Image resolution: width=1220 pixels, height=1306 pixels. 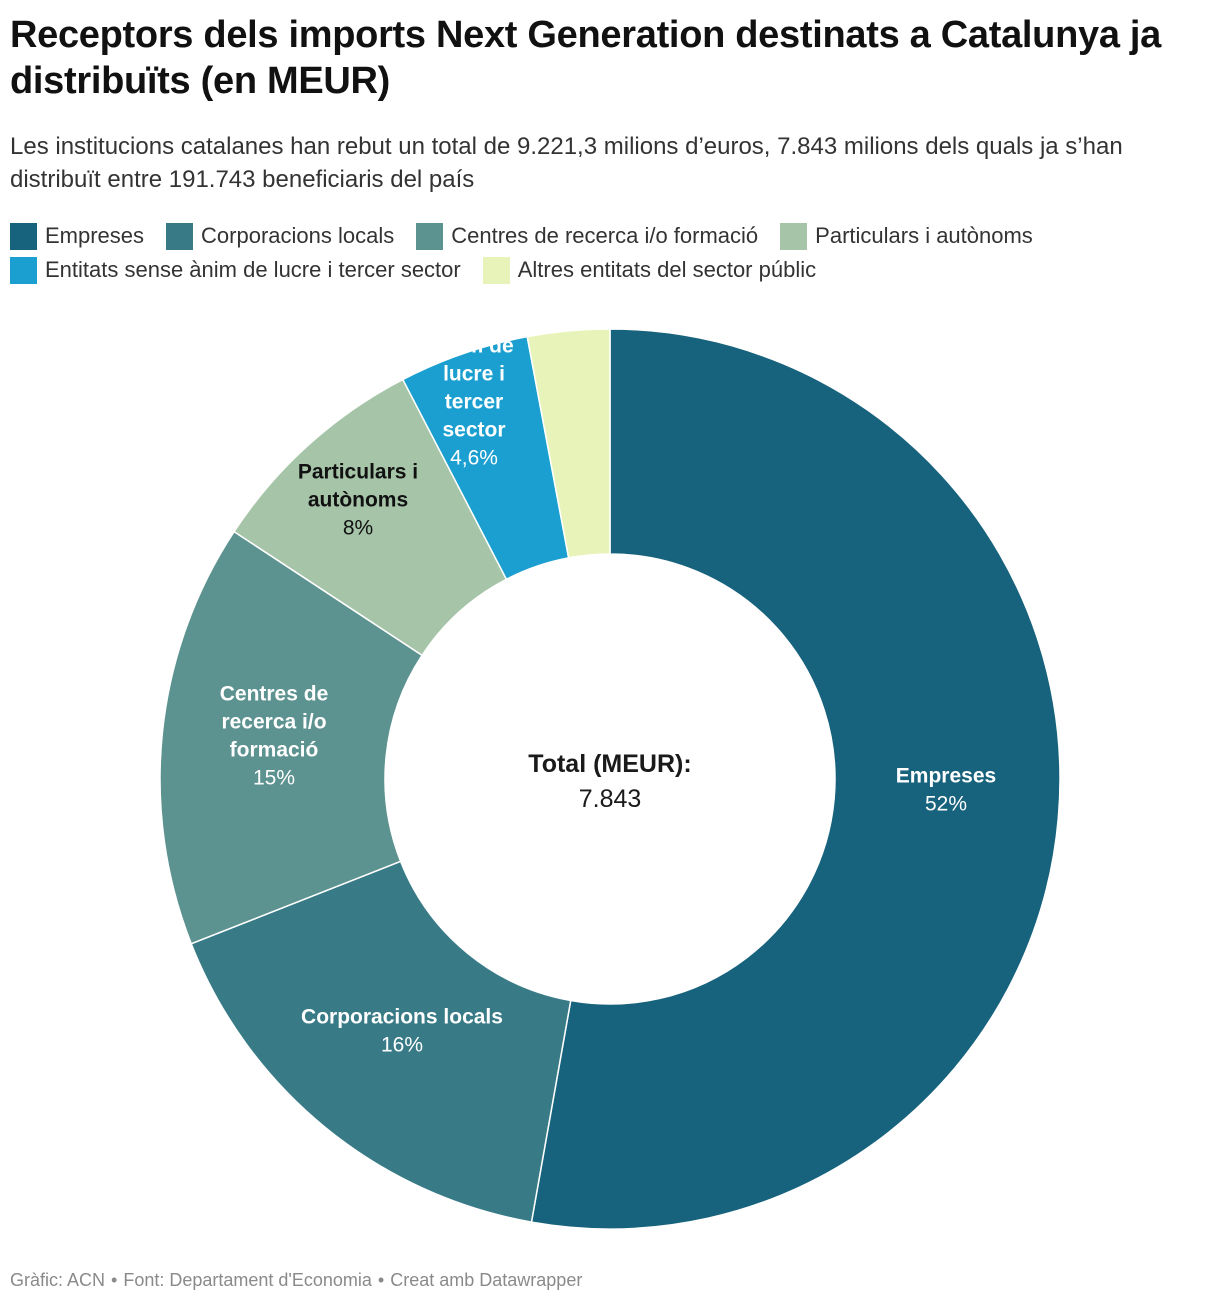 I want to click on slice-label-name: Particulars i, so click(x=358, y=472).